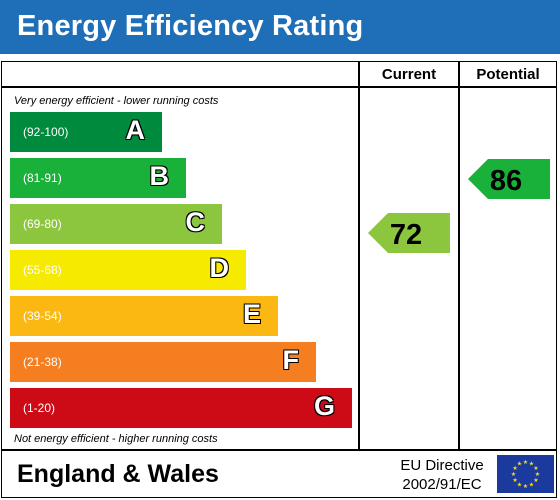 The image size is (560, 500). I want to click on band-range-label: (21-38), so click(42, 362).